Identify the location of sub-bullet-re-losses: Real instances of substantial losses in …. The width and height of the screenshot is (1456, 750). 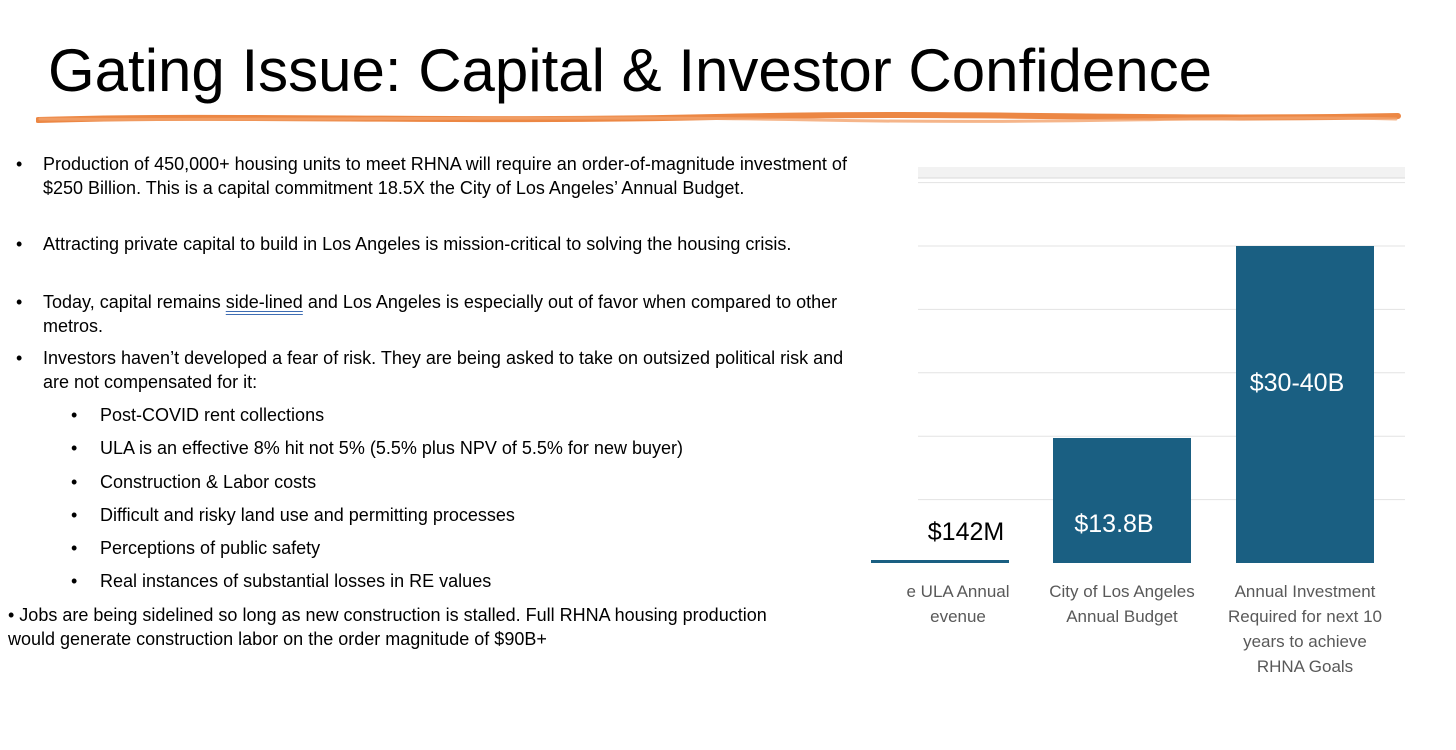
(455, 581).